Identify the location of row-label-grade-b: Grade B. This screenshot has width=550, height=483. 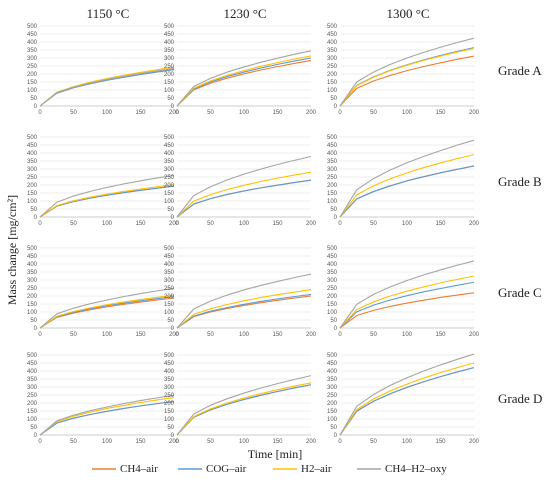
(520, 181).